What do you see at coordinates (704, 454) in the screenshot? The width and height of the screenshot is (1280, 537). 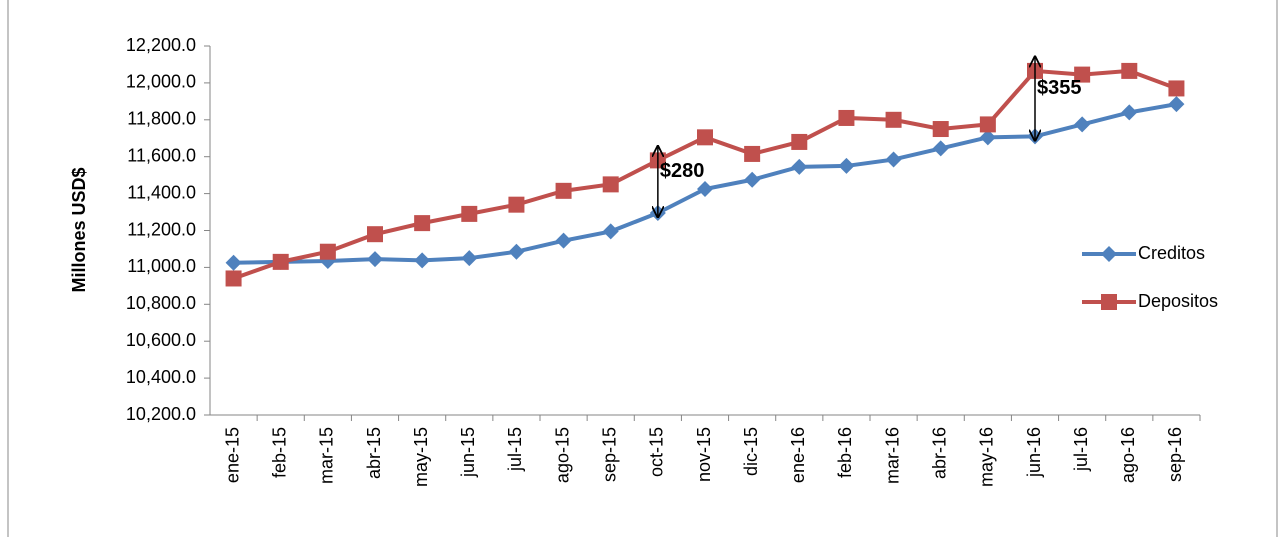 I see `x-tick-label: nov-15` at bounding box center [704, 454].